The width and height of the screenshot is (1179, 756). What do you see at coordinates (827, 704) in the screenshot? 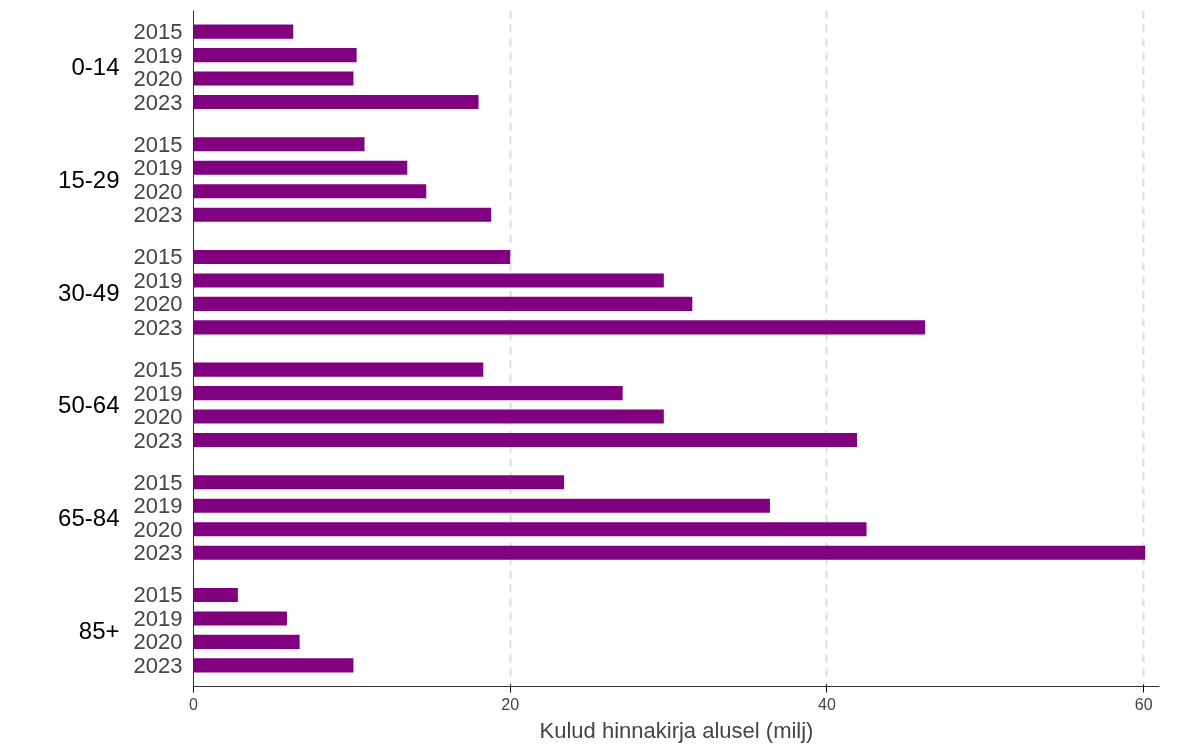
I see `x-tick-label: 40` at bounding box center [827, 704].